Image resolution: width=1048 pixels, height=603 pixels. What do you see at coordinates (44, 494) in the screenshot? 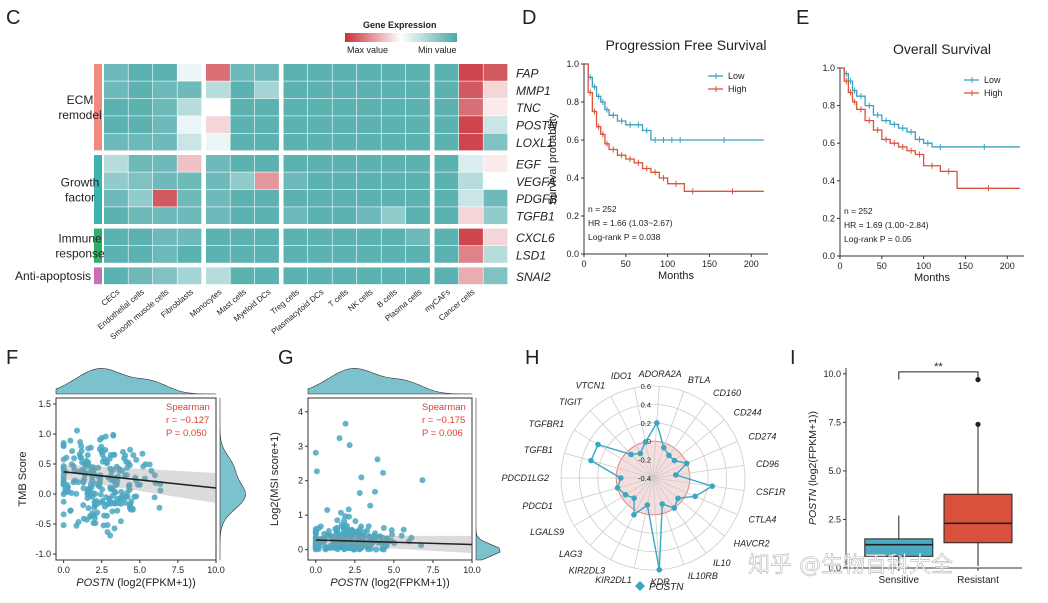
I see `y-tick-label: 0.0` at bounding box center [44, 494].